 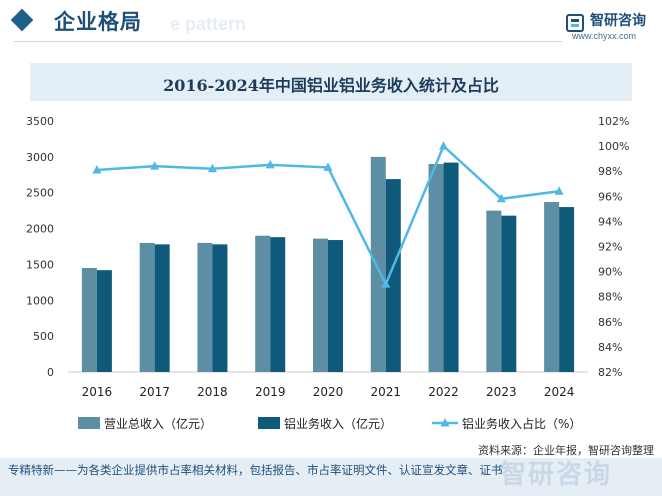 What do you see at coordinates (328, 392) in the screenshot?
I see `x-tick-label: 2020` at bounding box center [328, 392].